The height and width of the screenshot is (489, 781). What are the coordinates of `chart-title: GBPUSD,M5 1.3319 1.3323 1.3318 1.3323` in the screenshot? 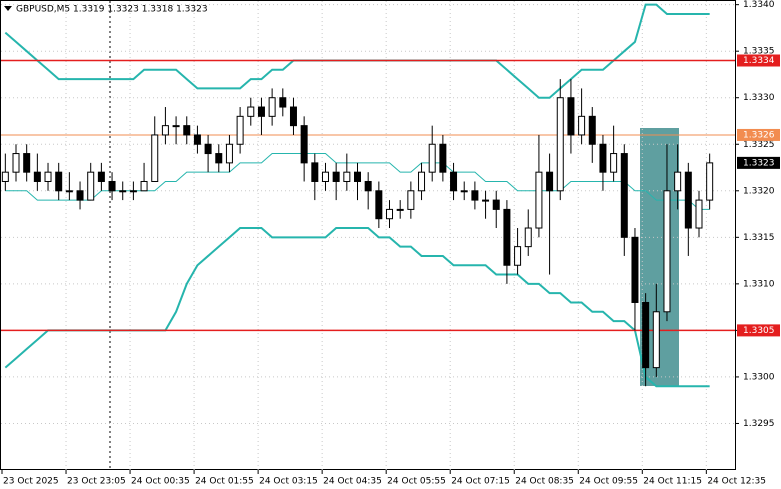 It's located at (112, 10).